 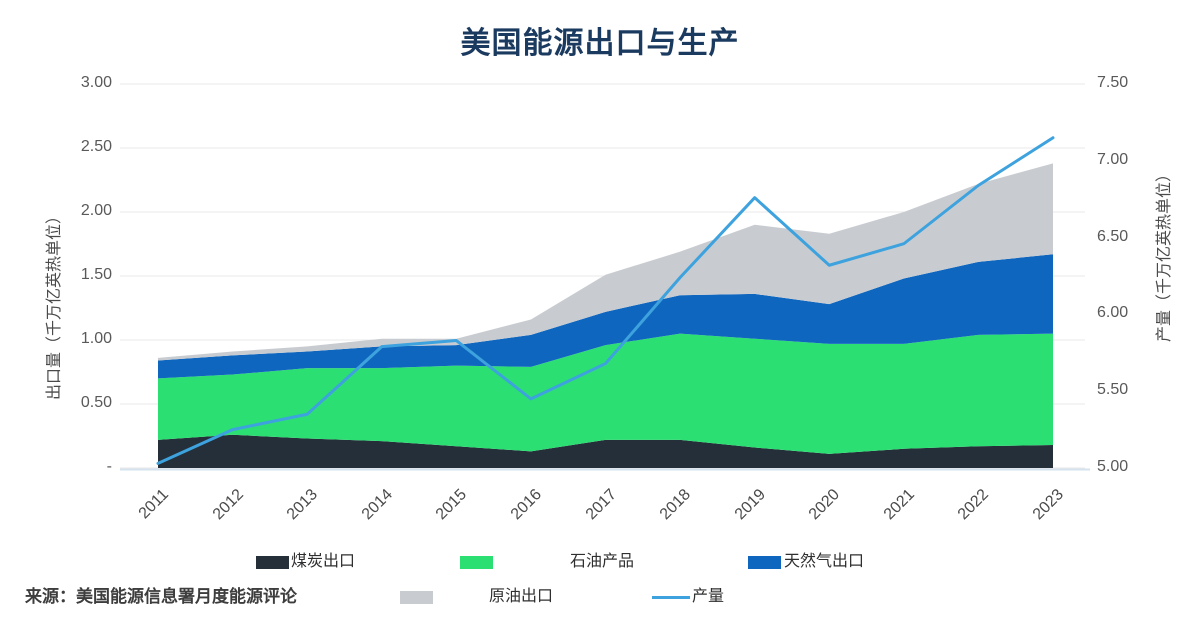 What do you see at coordinates (1113, 236) in the screenshot?
I see `right-tick-label: 6.50` at bounding box center [1113, 236].